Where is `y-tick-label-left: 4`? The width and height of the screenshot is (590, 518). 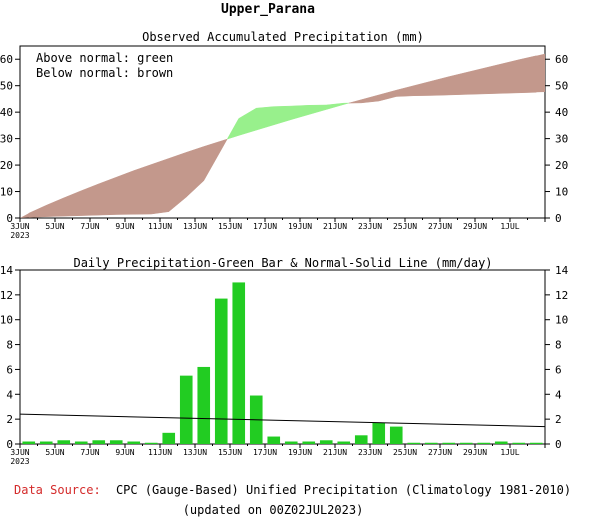
y-tick-label-left: 4 is located at coordinates (9, 394).